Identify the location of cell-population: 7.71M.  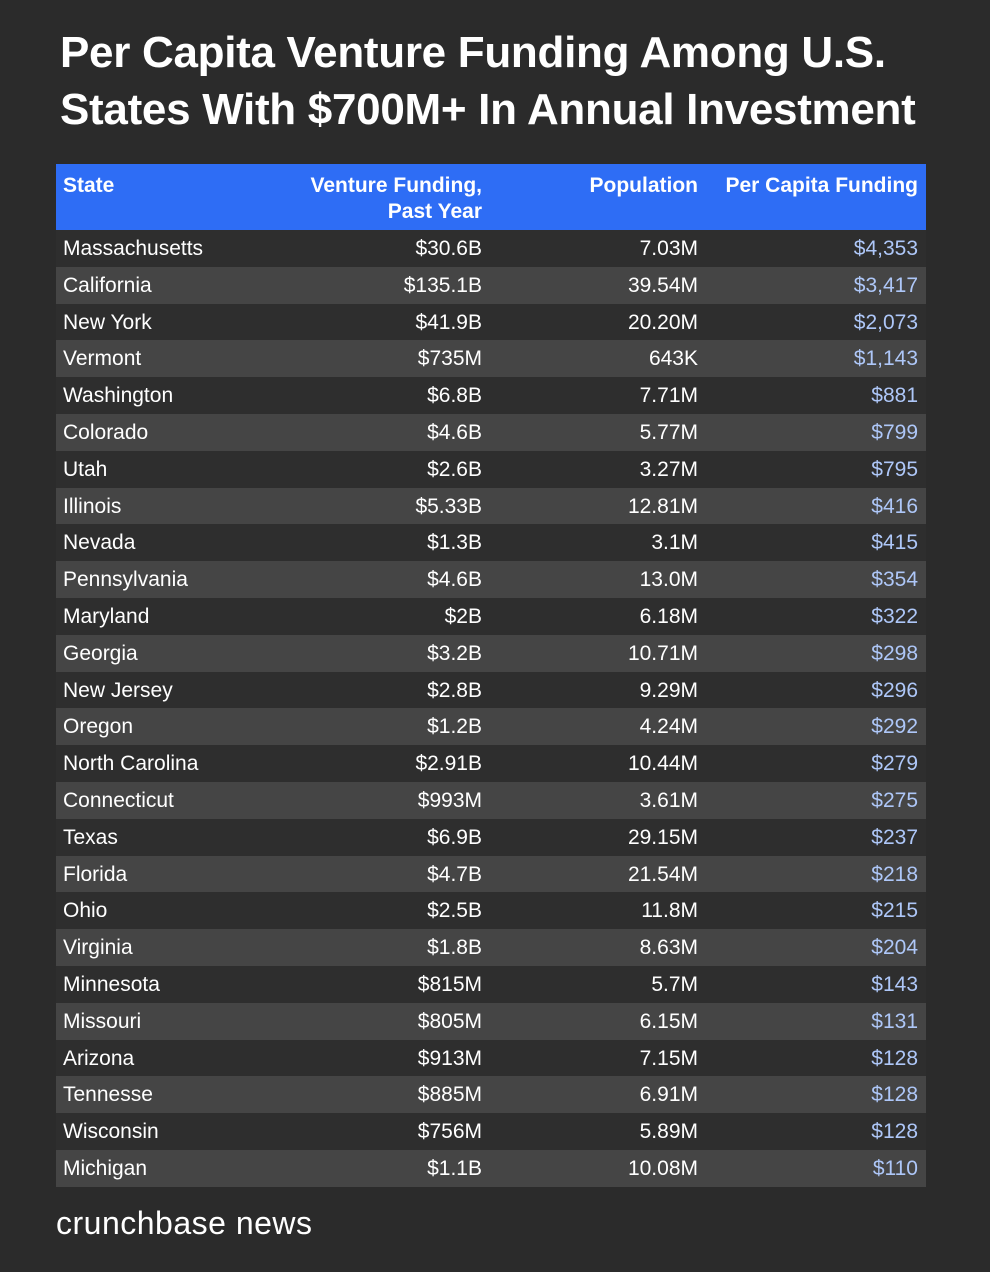
(668, 396).